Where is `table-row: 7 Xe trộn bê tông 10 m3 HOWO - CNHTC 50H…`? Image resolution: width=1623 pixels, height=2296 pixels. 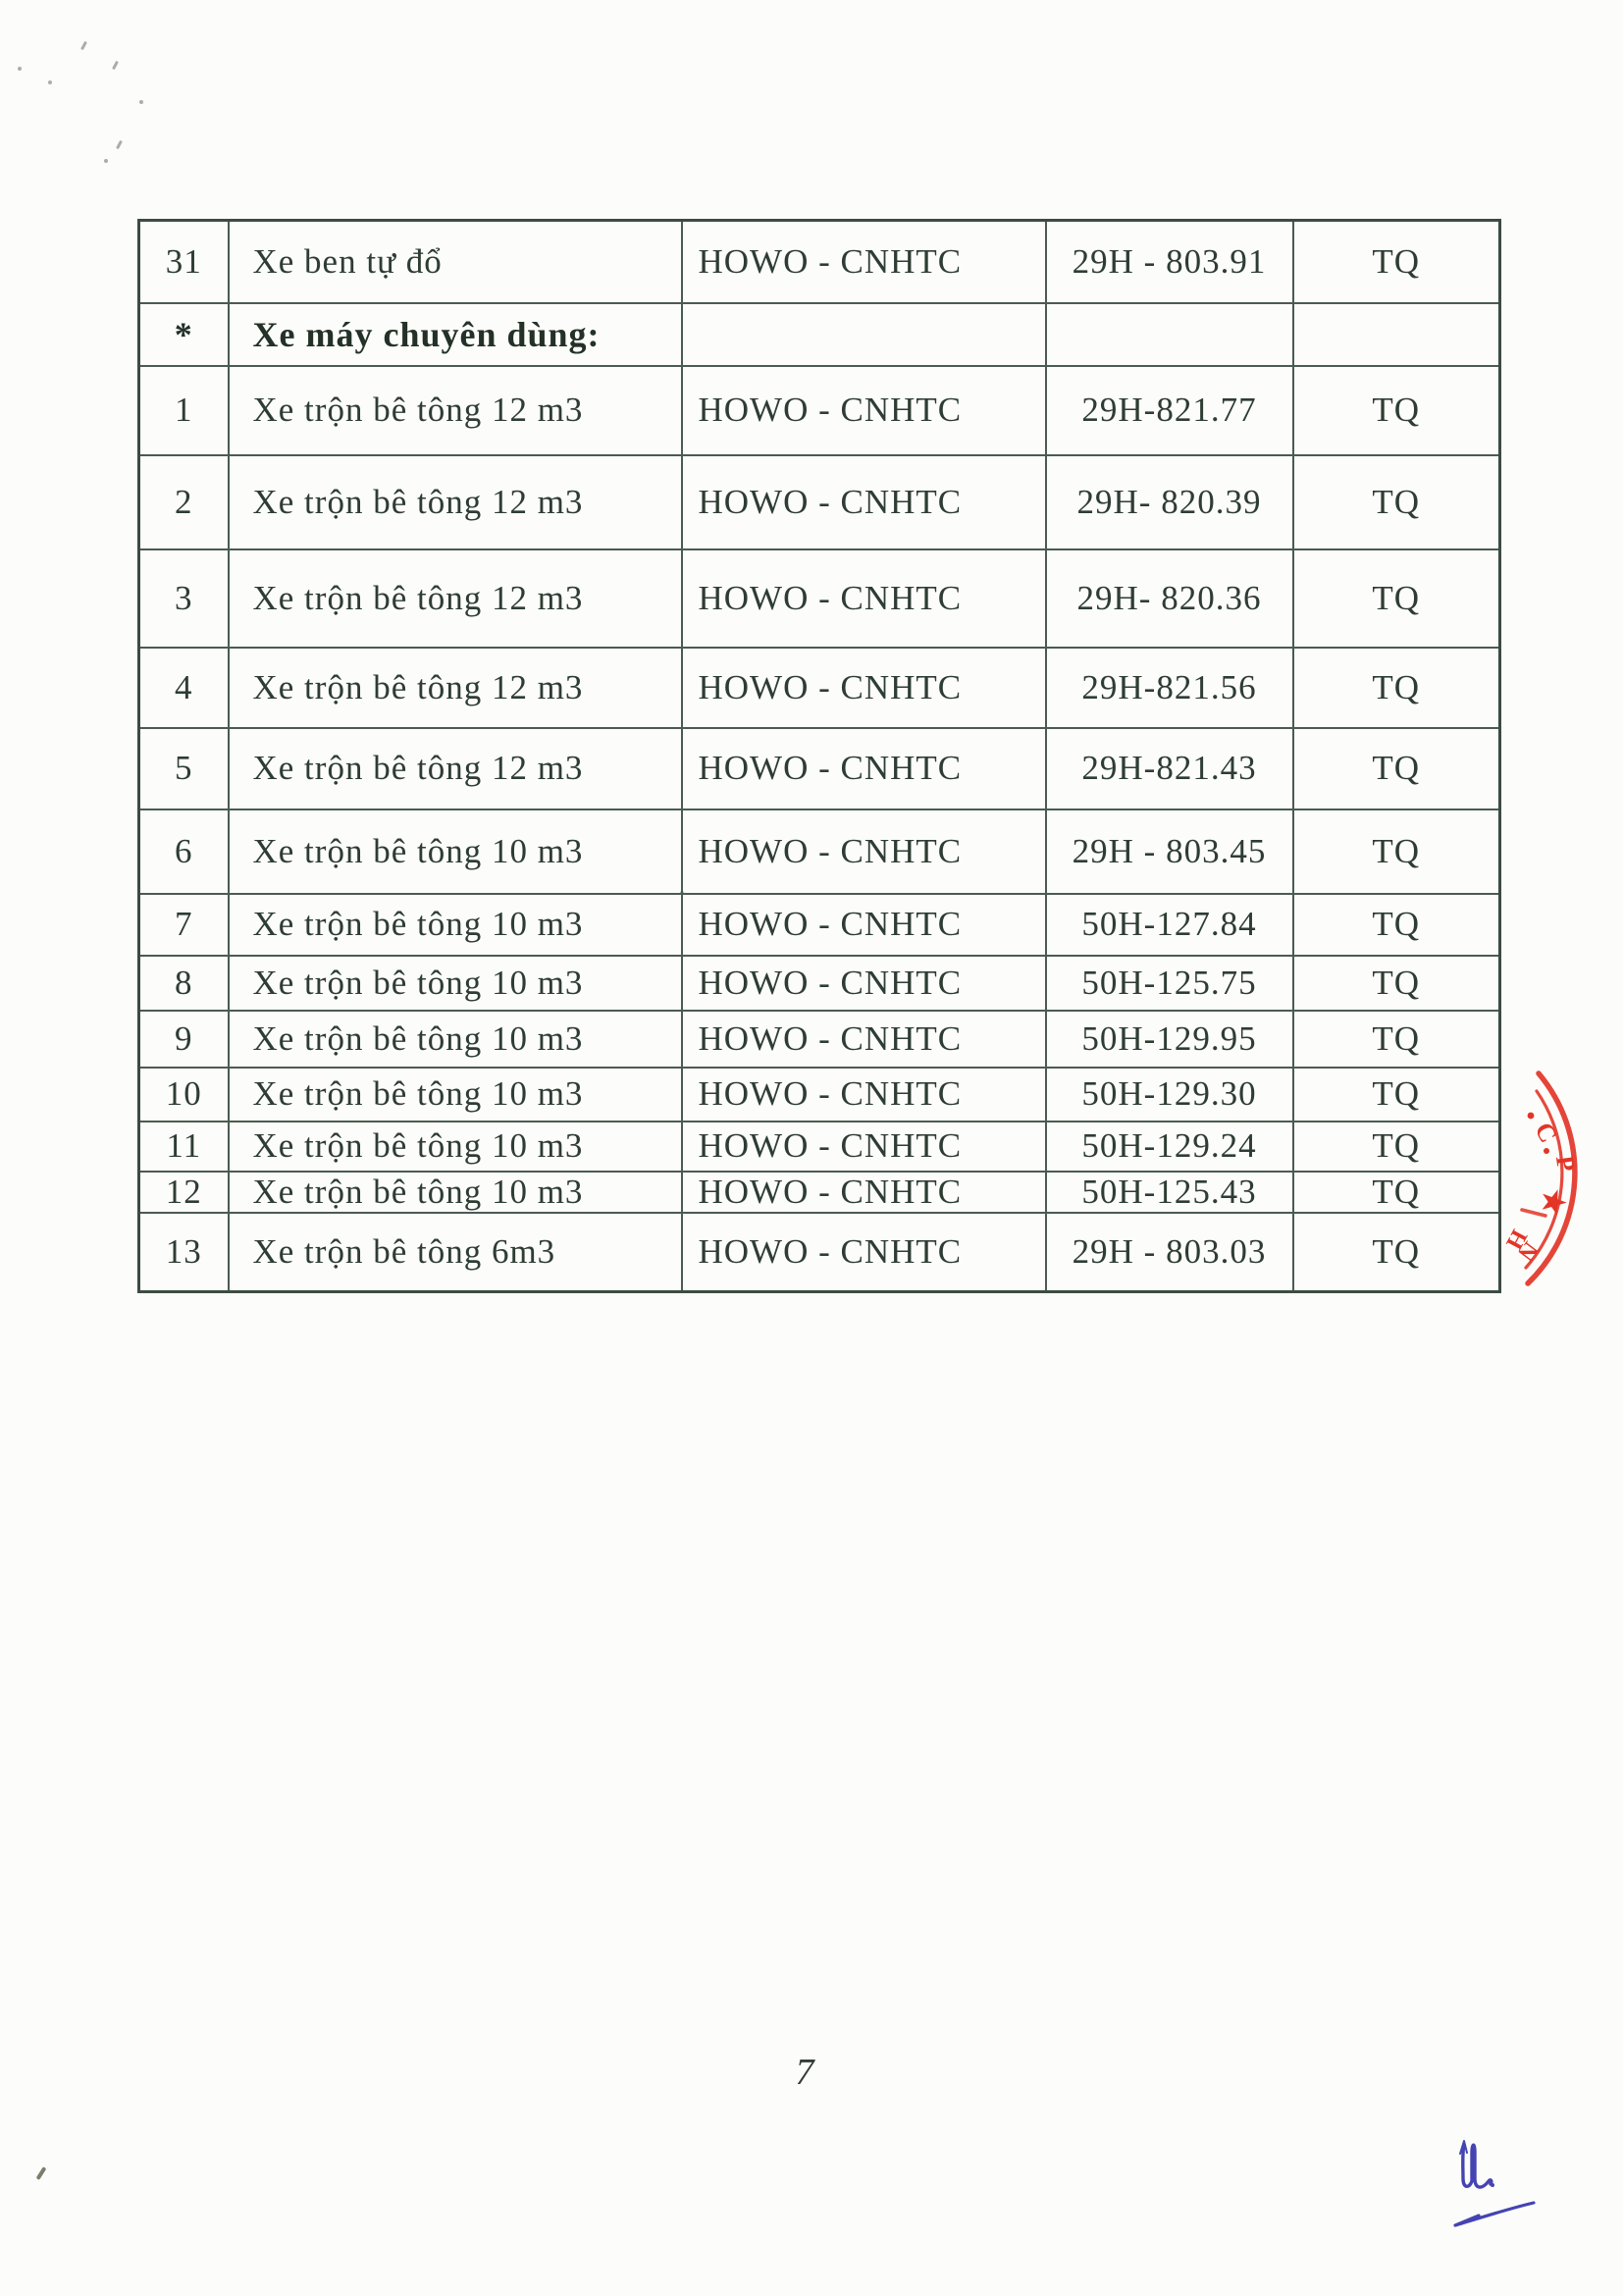
table-row: 7 Xe trộn bê tông 10 m3 HOWO - CNHTC 50H… is located at coordinates (819, 924).